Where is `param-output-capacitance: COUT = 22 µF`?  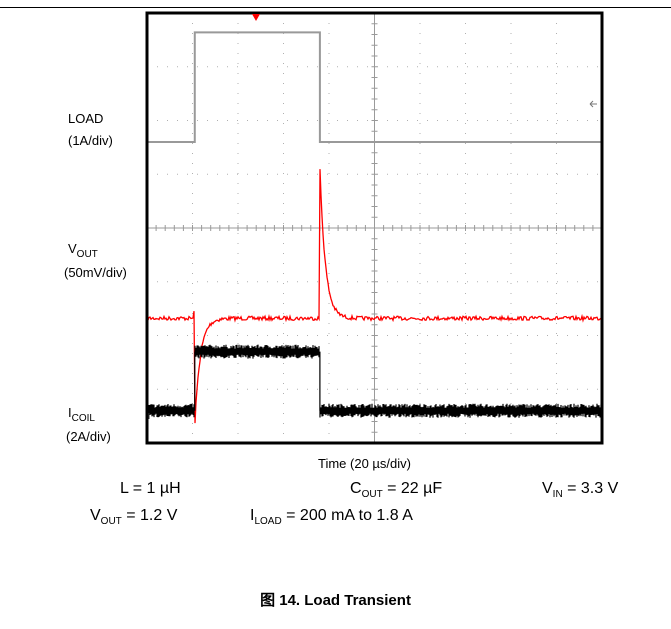 param-output-capacitance: COUT = 22 µF is located at coordinates (396, 490).